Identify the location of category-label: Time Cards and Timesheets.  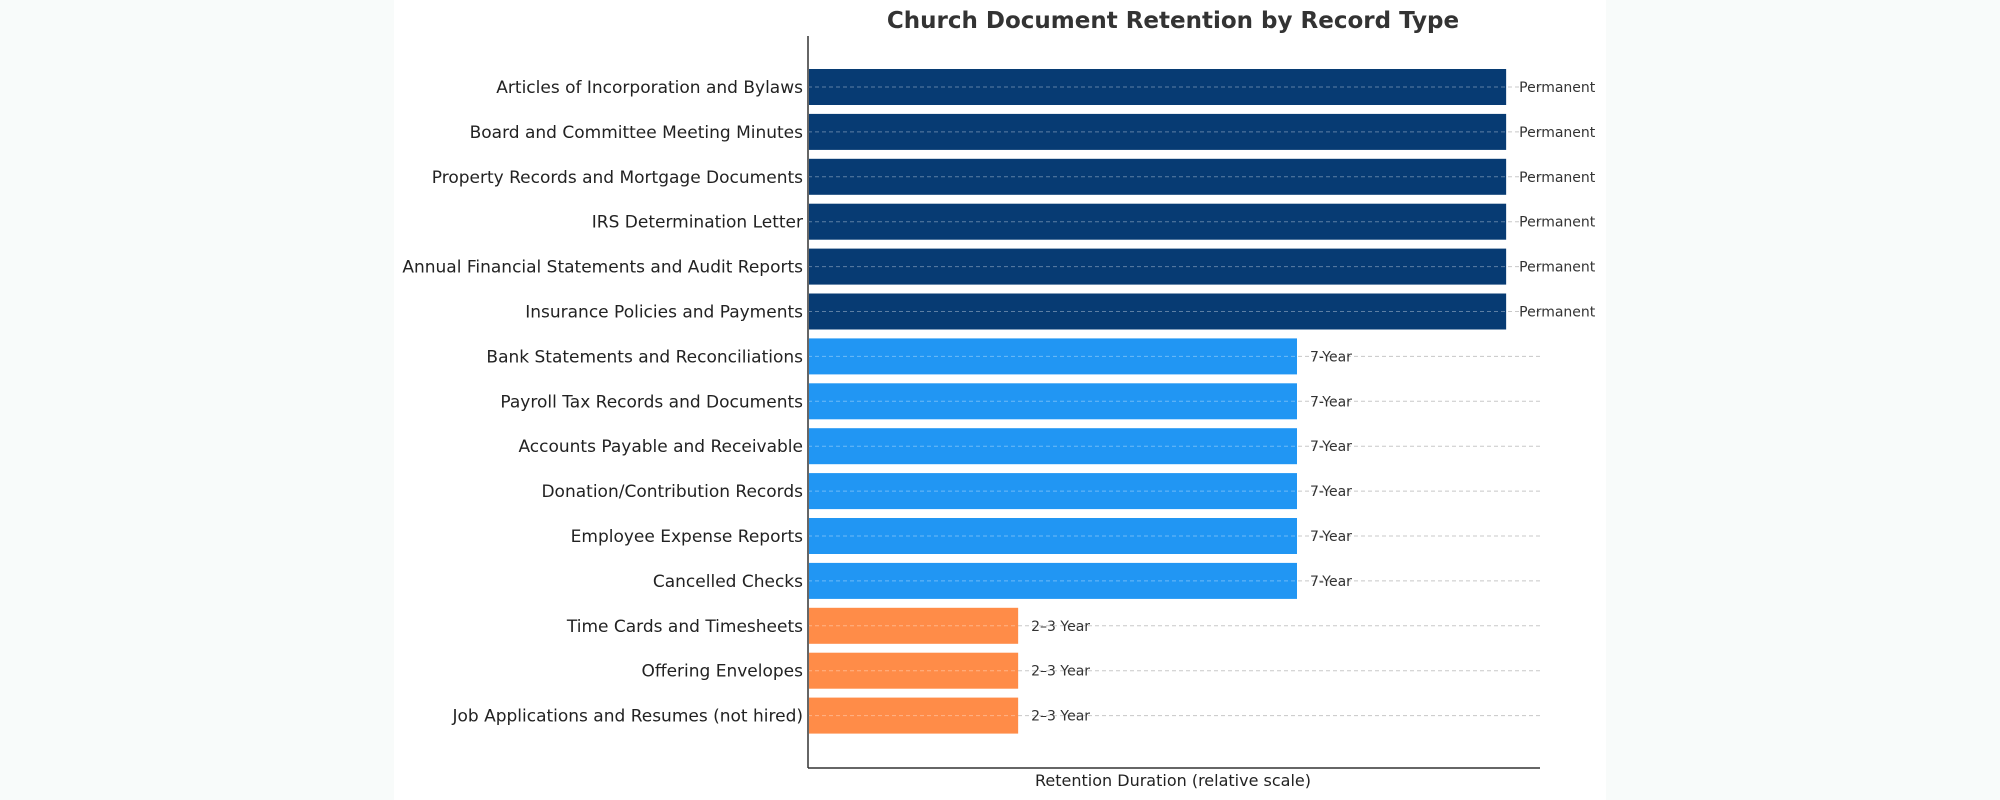
(684, 627).